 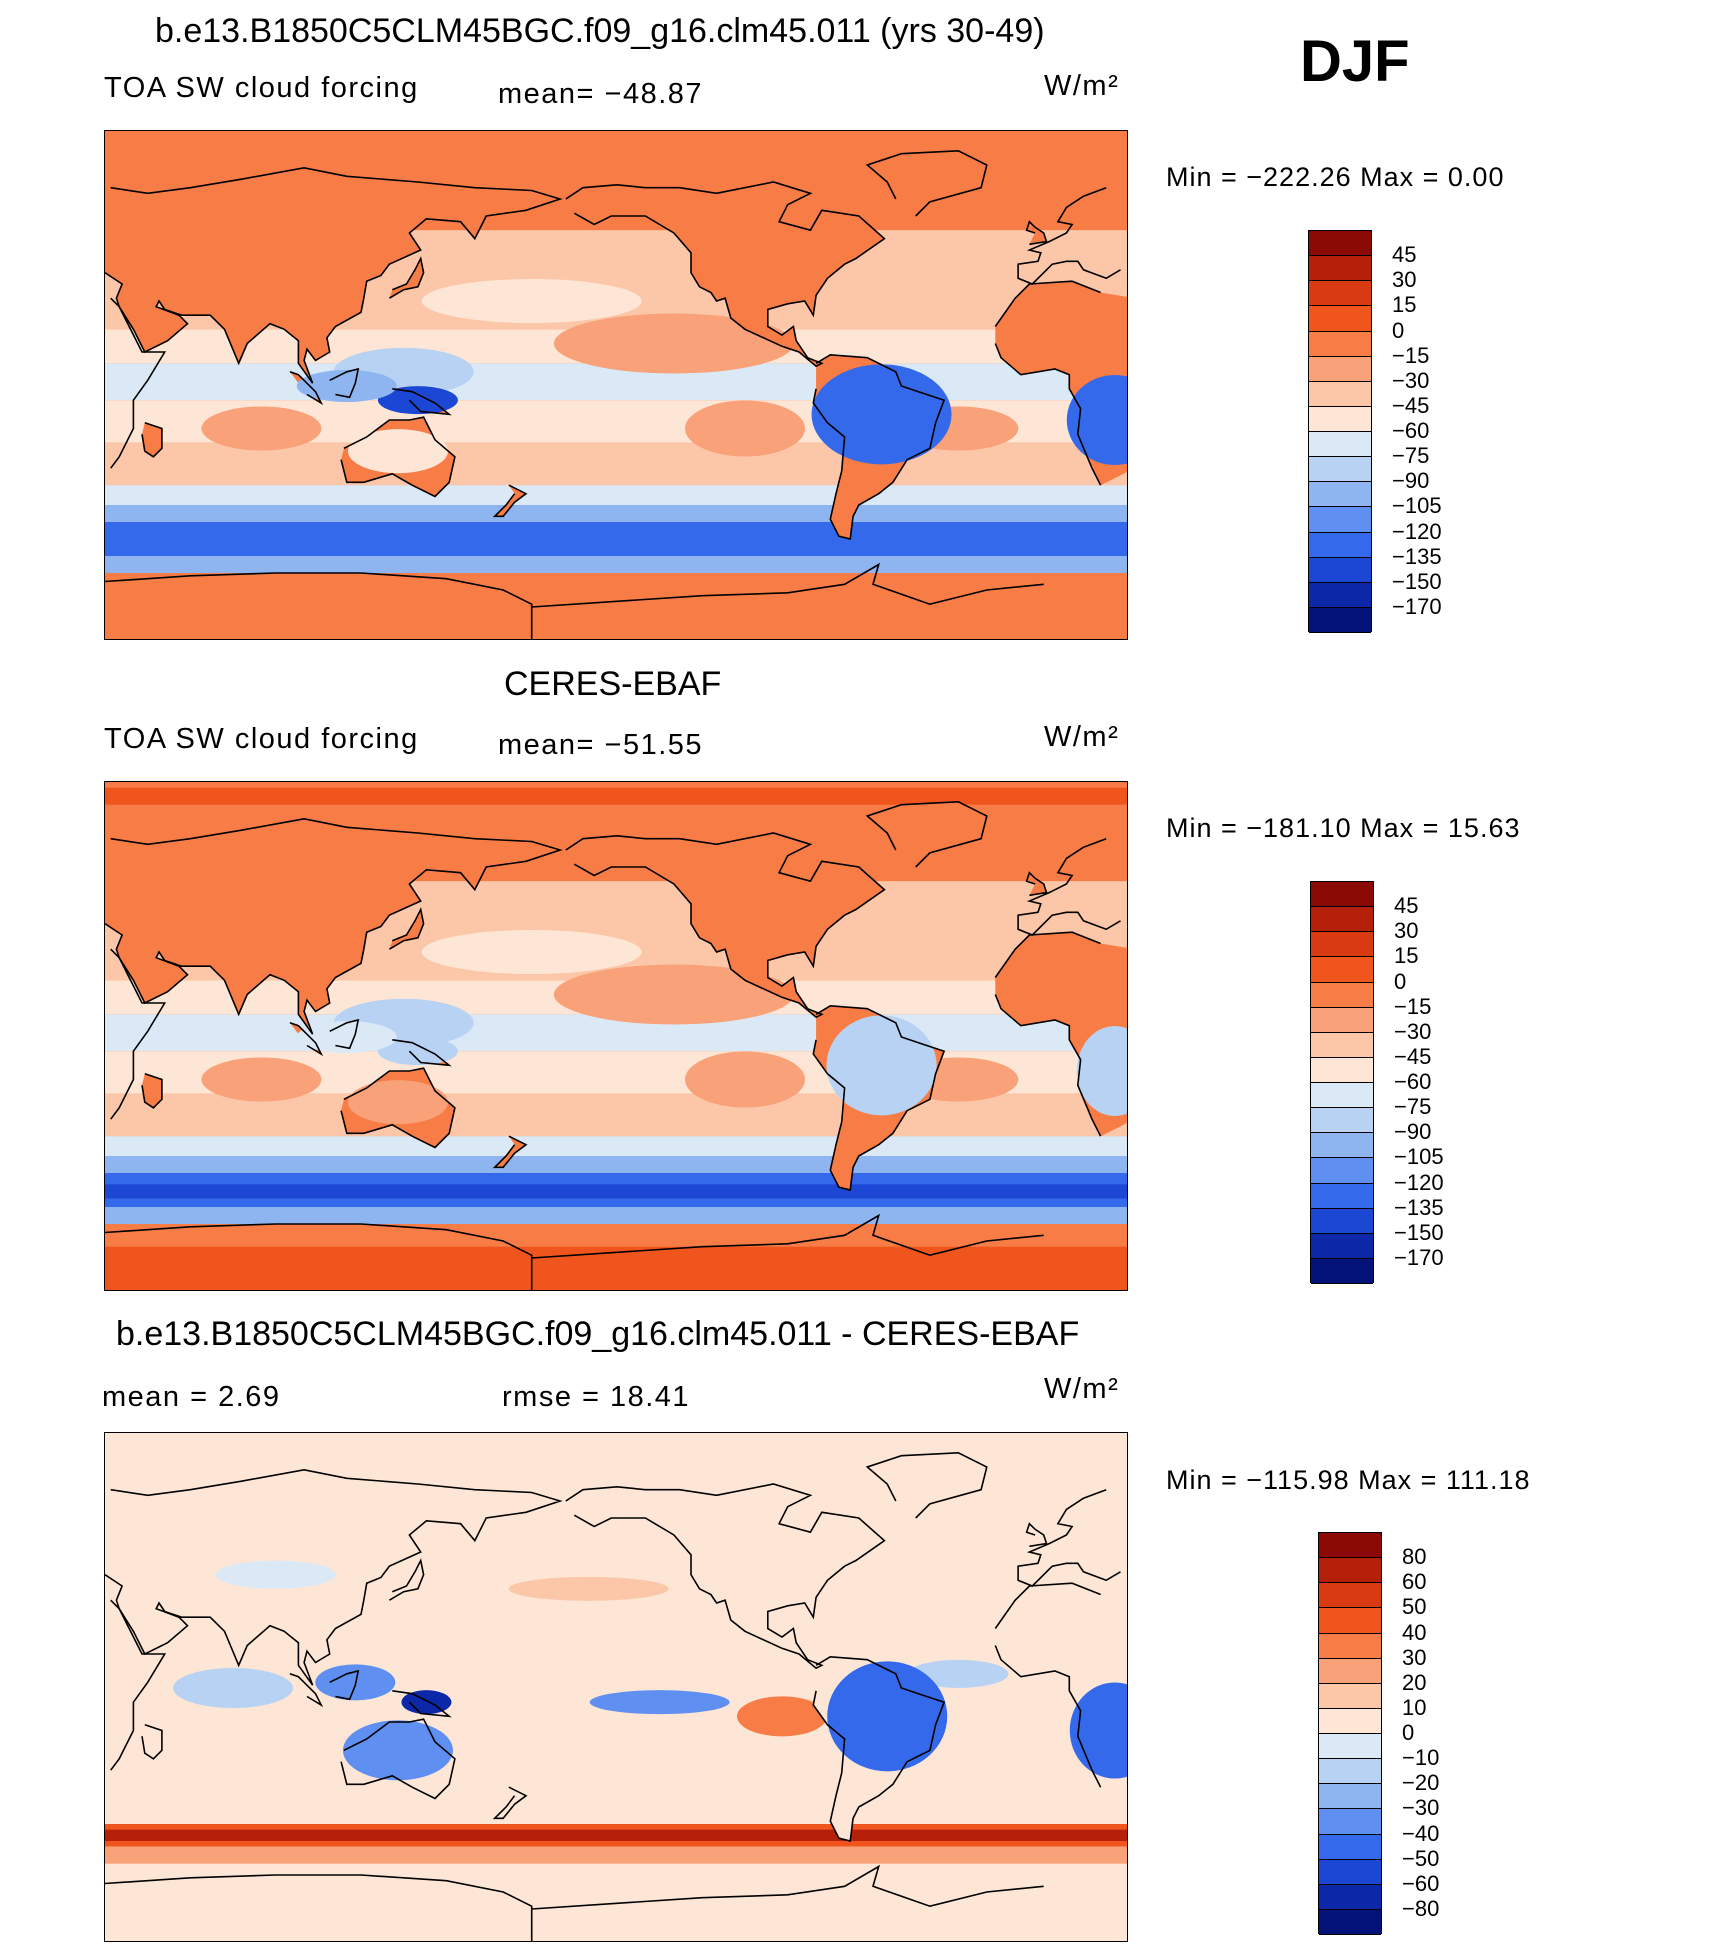 I want to click on panel-2-variable-label: TOA SW cloud forcing, so click(x=261, y=739).